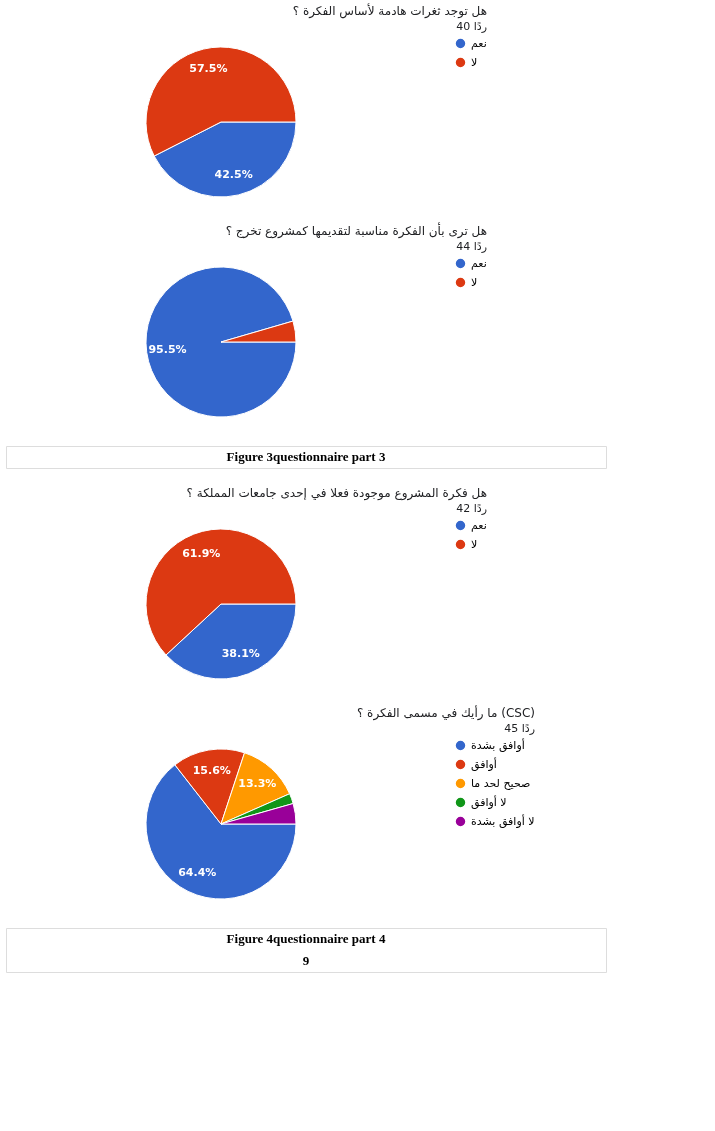 The height and width of the screenshot is (1131, 715). Describe the element at coordinates (501, 783) in the screenshot. I see `legend-label: صحيح لحد ما` at that location.